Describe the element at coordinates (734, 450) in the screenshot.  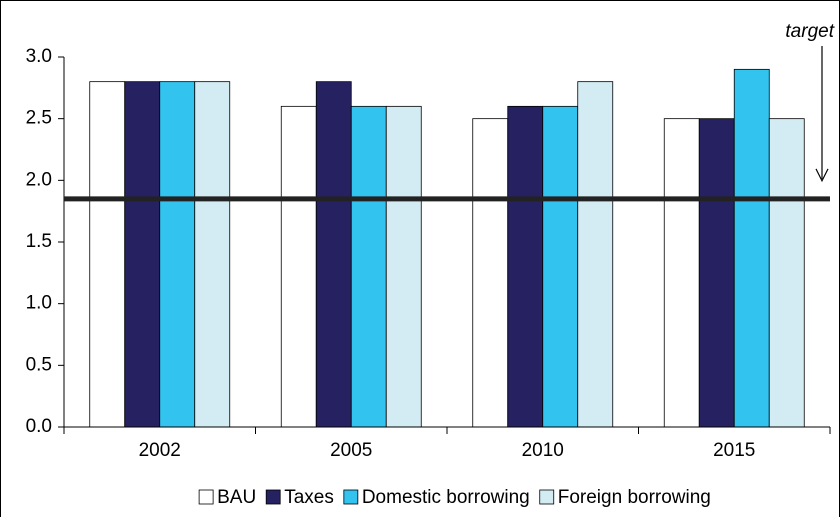
I see `x-tick-label: 2015` at that location.